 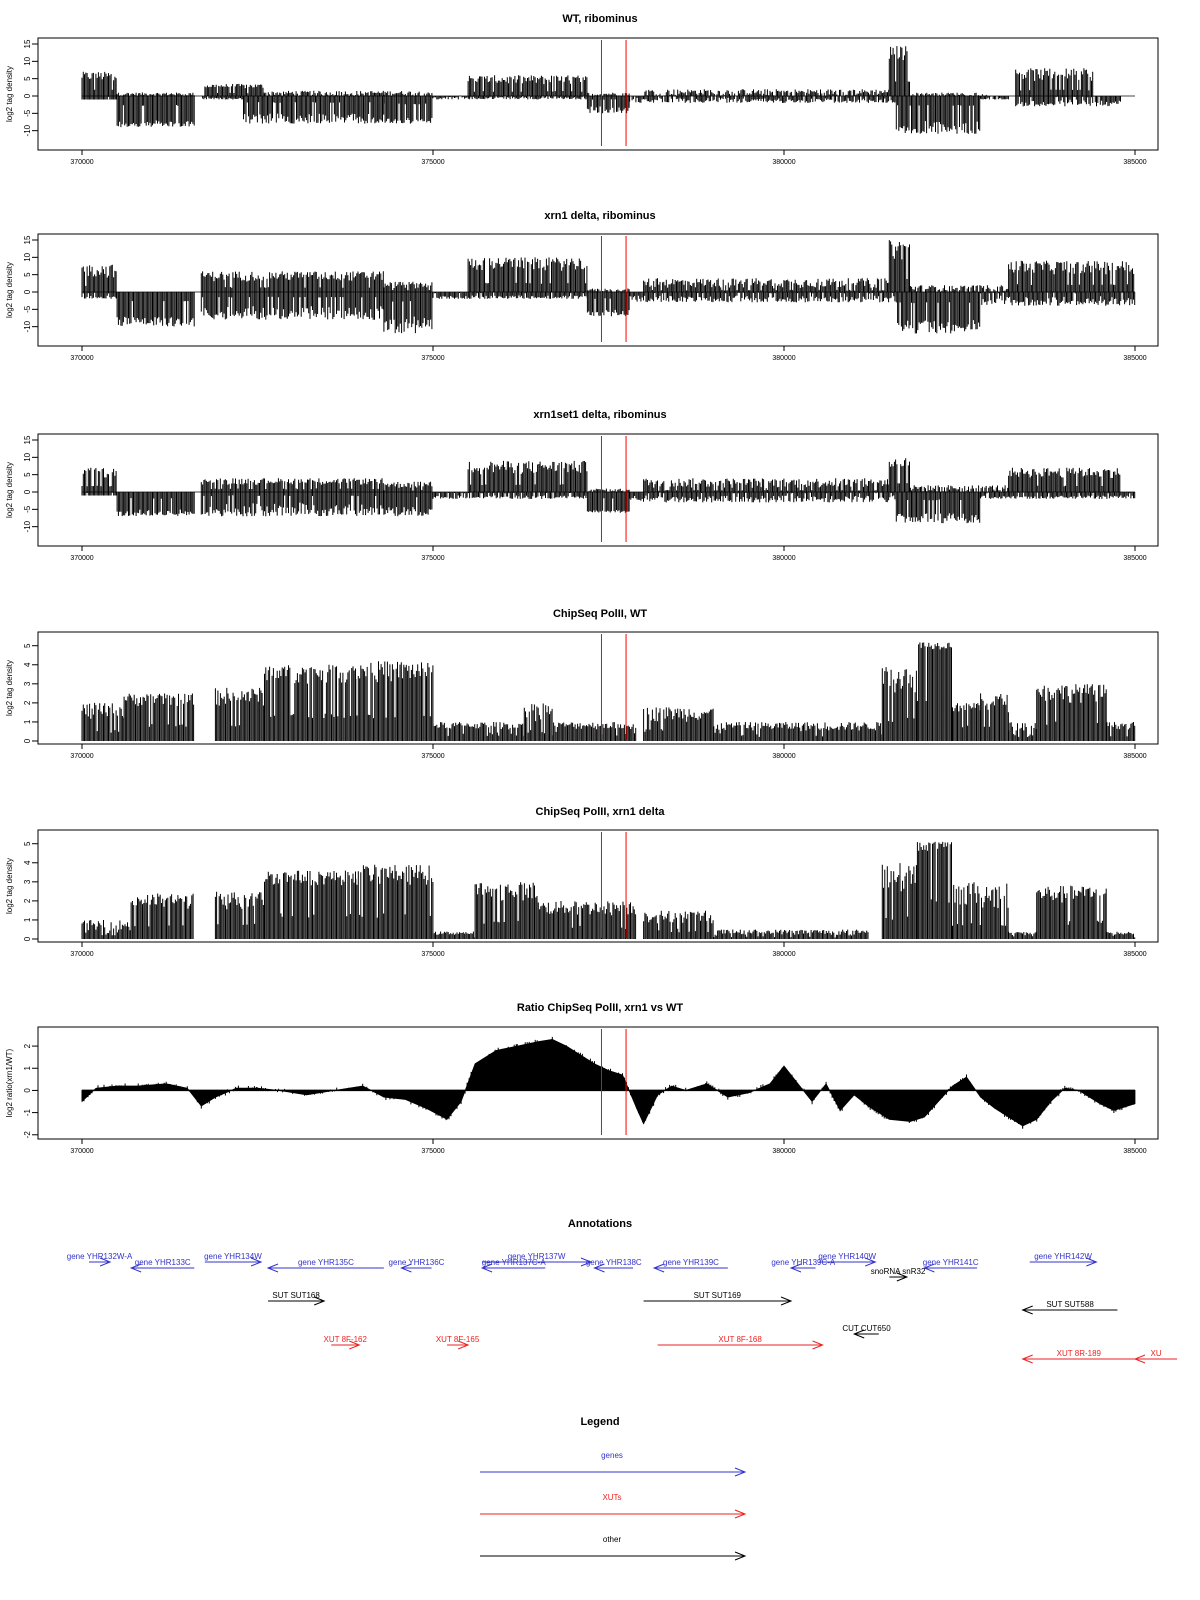 I want to click on feature-gene-YHR142W: gene YHR142W, so click(x=1063, y=1259).